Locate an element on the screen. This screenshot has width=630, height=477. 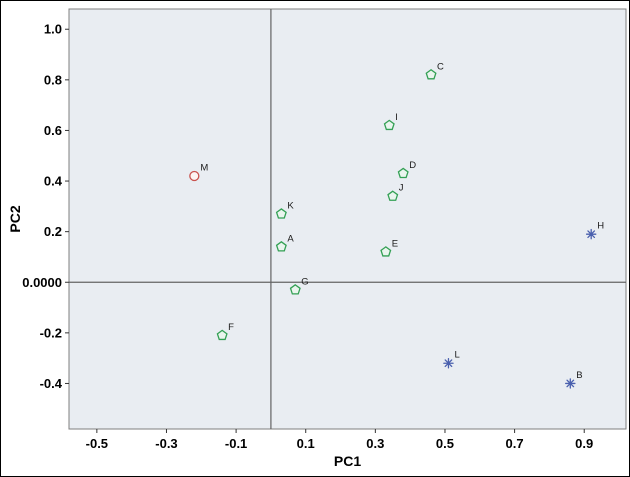
y-tick-label: 1.0 is located at coordinates (53, 29).